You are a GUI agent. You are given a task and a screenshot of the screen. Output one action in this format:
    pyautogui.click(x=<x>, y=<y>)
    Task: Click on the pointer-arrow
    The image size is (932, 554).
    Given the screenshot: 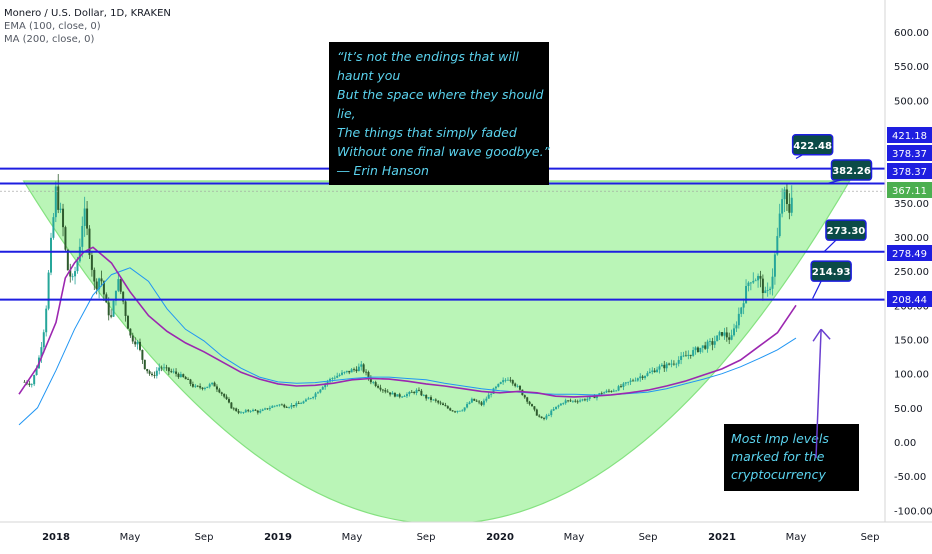 What is the action you would take?
    pyautogui.click(x=818, y=393)
    